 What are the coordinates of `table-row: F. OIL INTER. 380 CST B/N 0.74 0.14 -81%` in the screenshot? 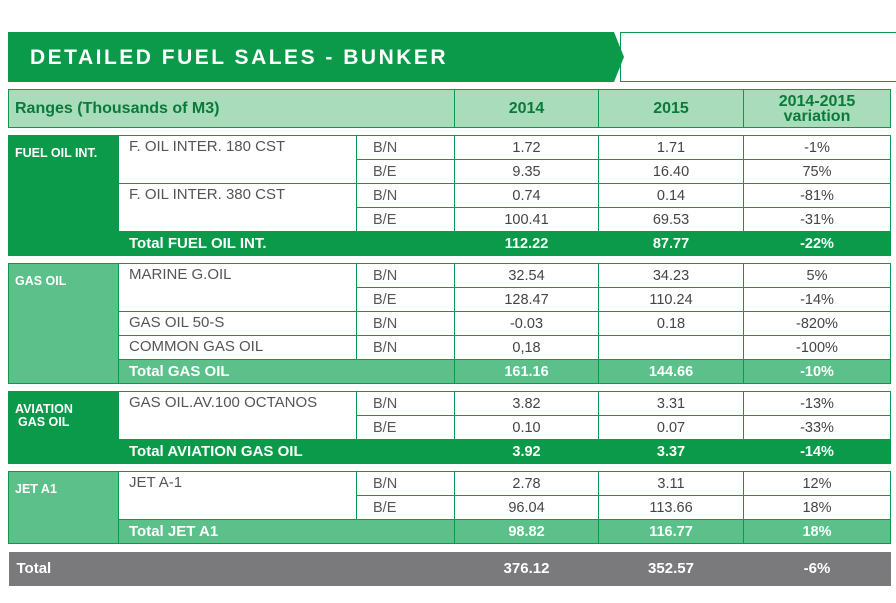 It's located at (450, 207).